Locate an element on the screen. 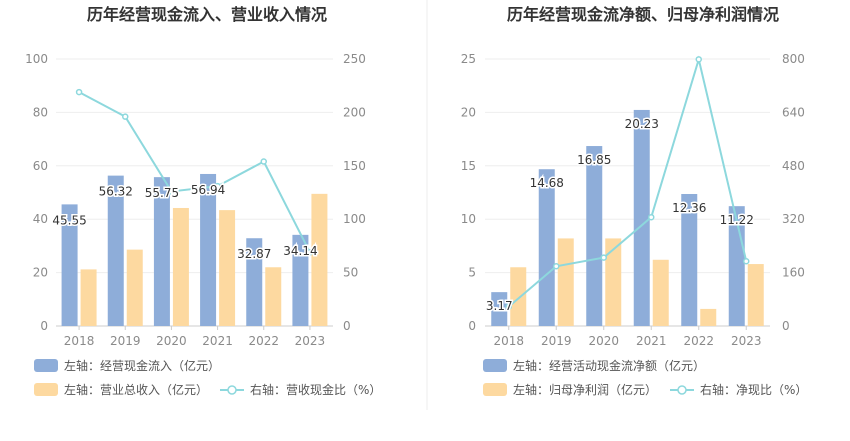 The height and width of the screenshot is (441, 850). legend-label: 左轴：经营活动现金流净额（亿元） is located at coordinates (609, 365).